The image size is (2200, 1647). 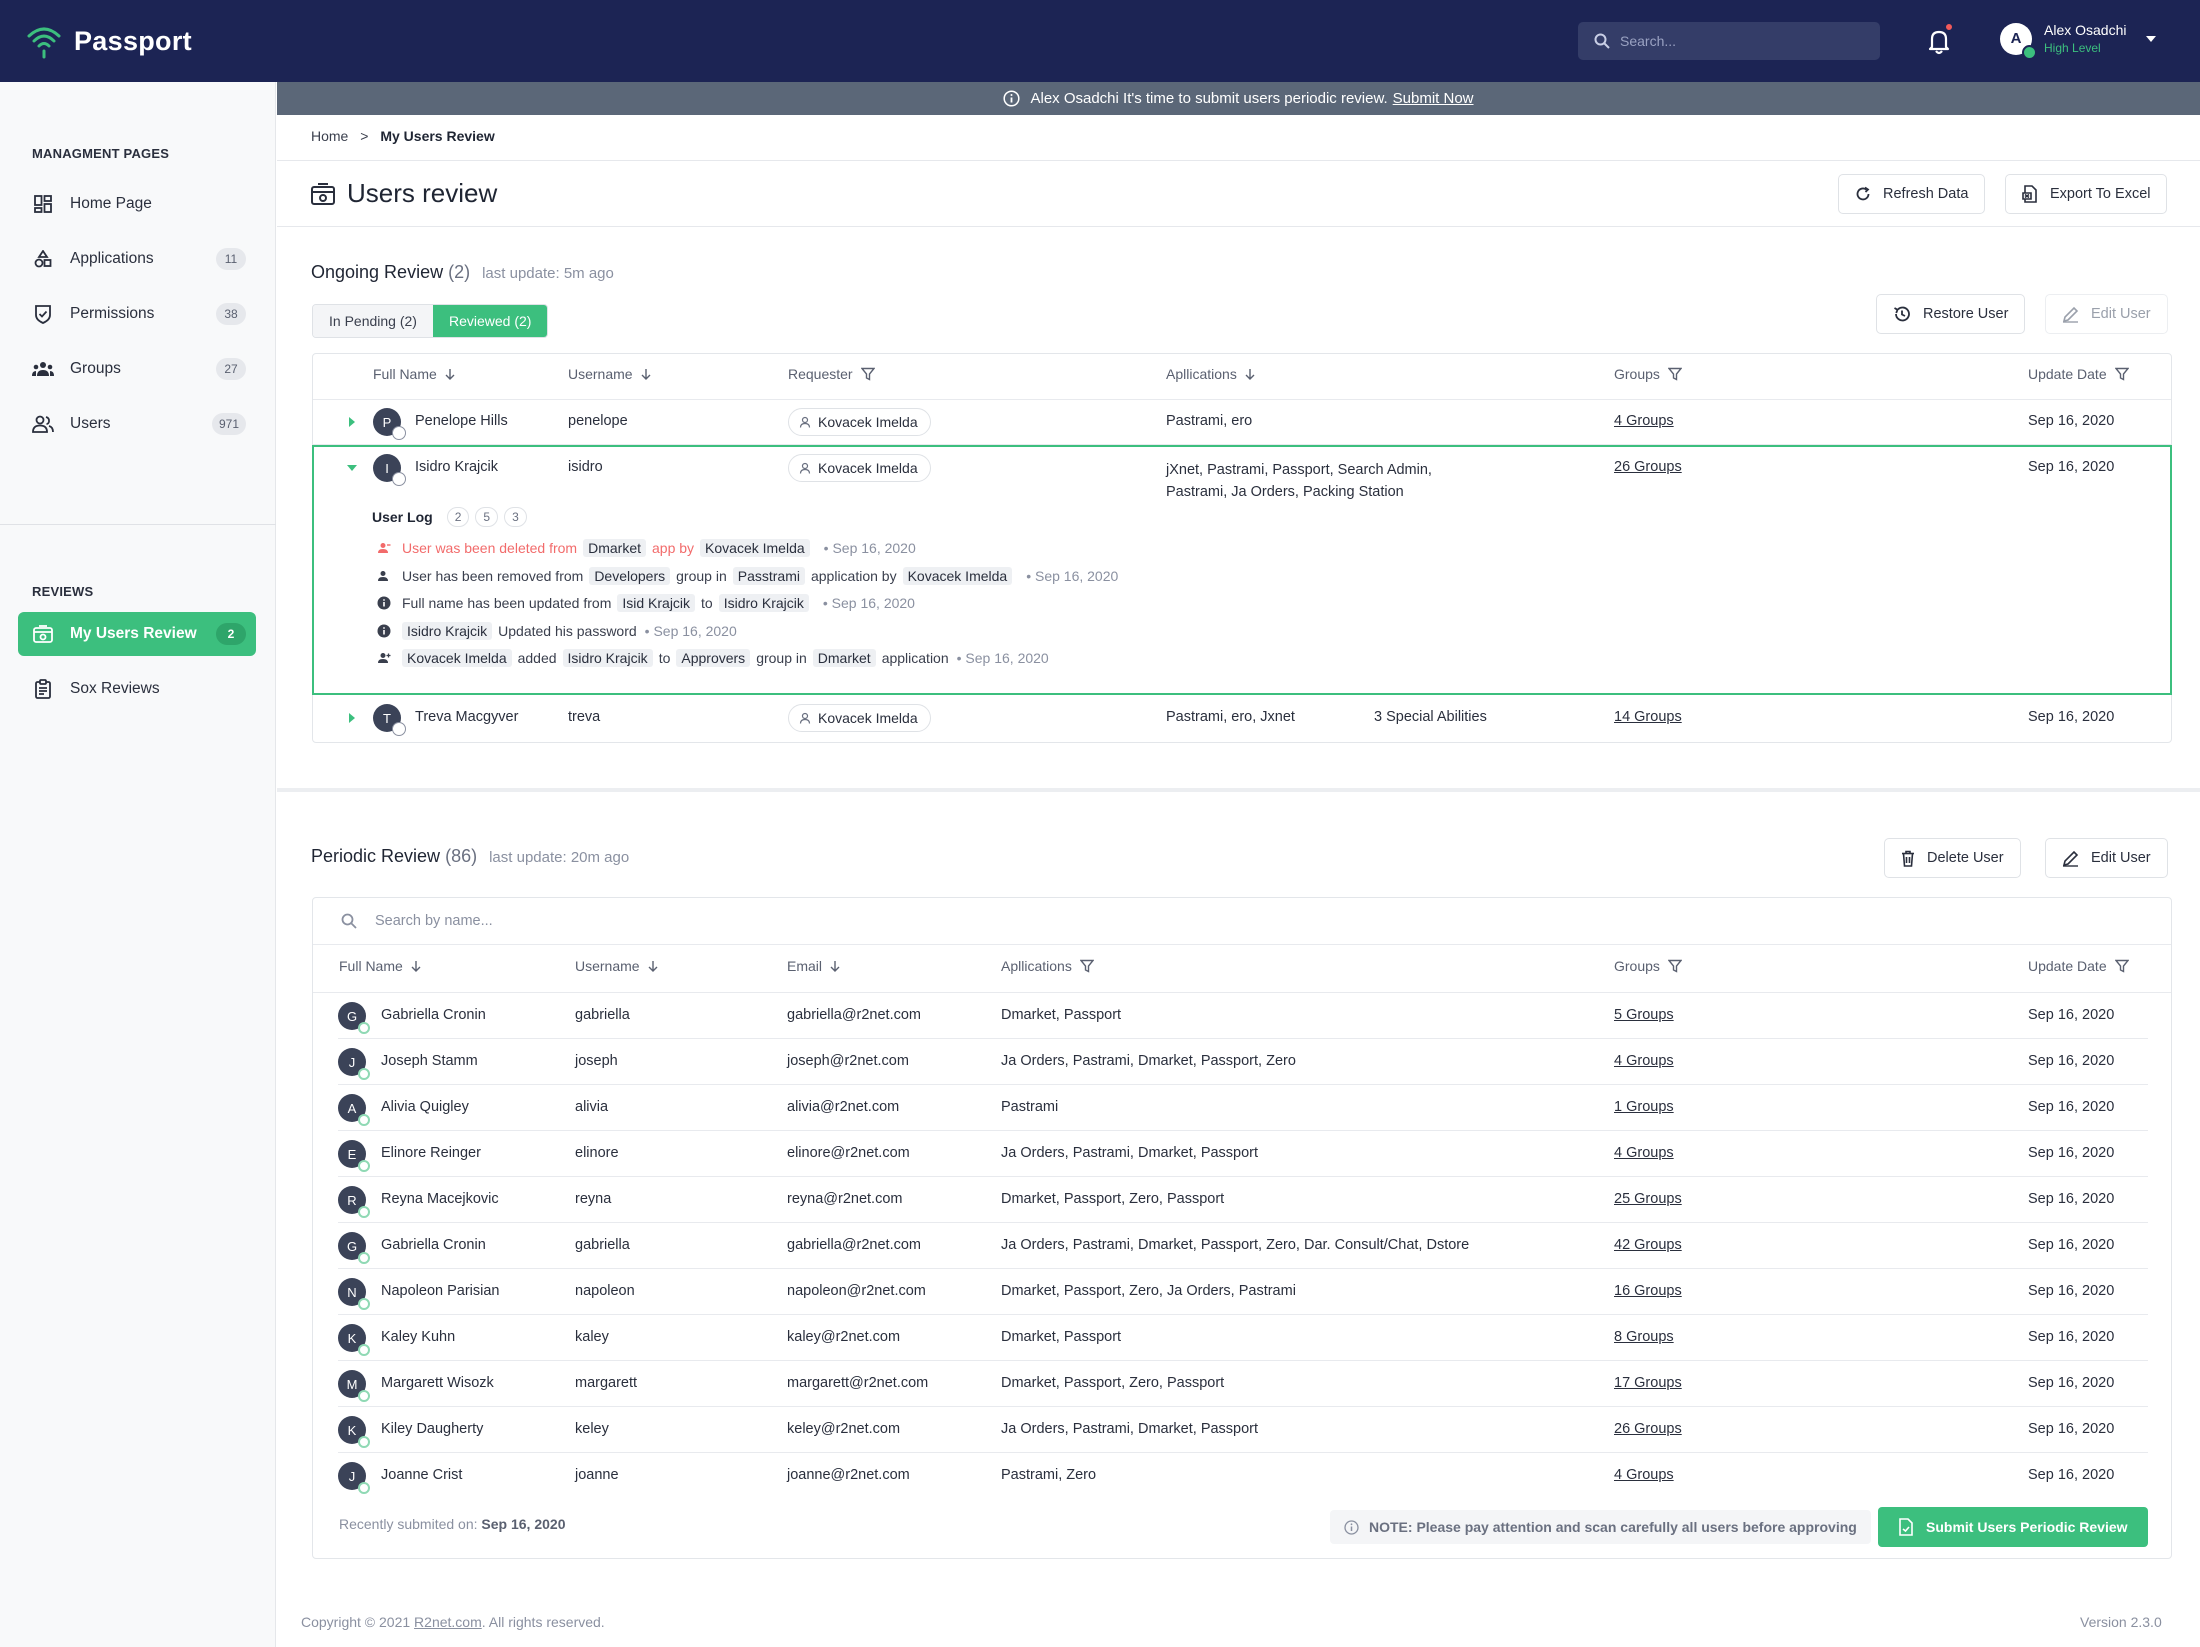 What do you see at coordinates (384, 658) in the screenshot?
I see `user-add-icon` at bounding box center [384, 658].